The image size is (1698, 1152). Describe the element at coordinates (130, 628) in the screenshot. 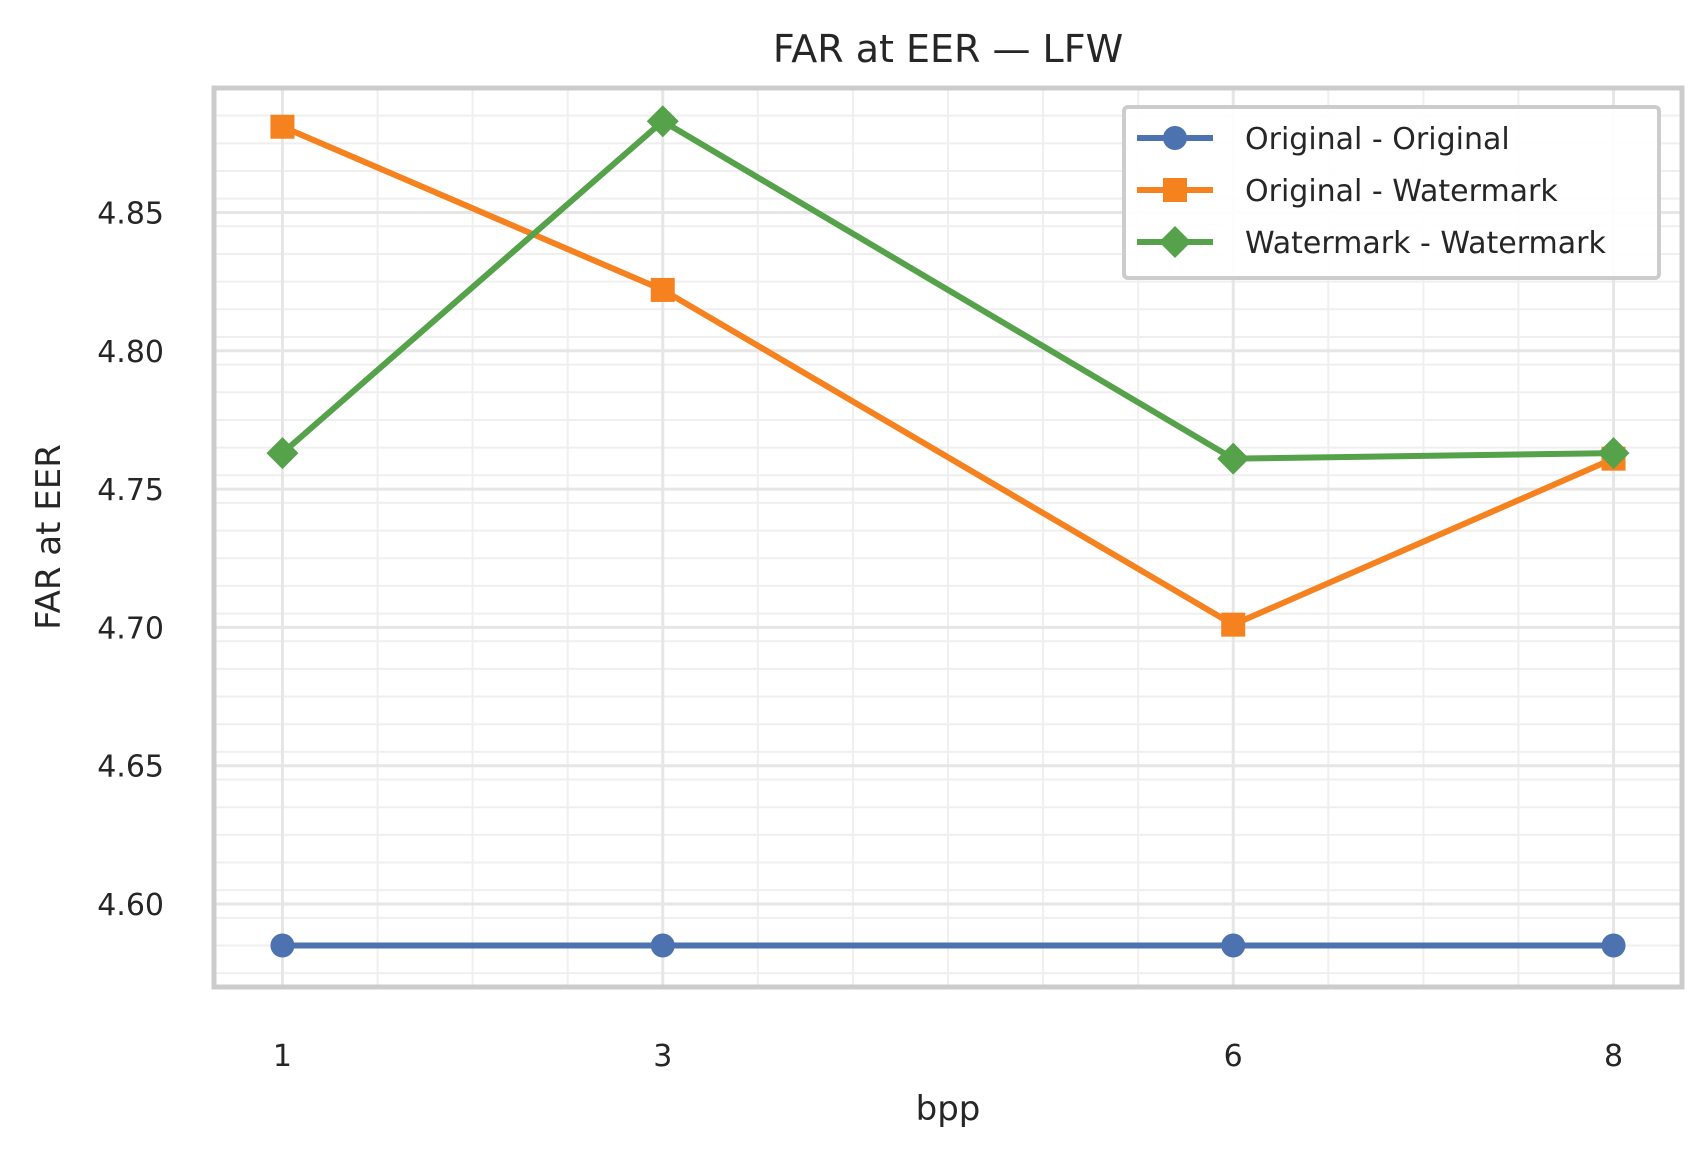

I see `y-tick-label: 4.70` at that location.